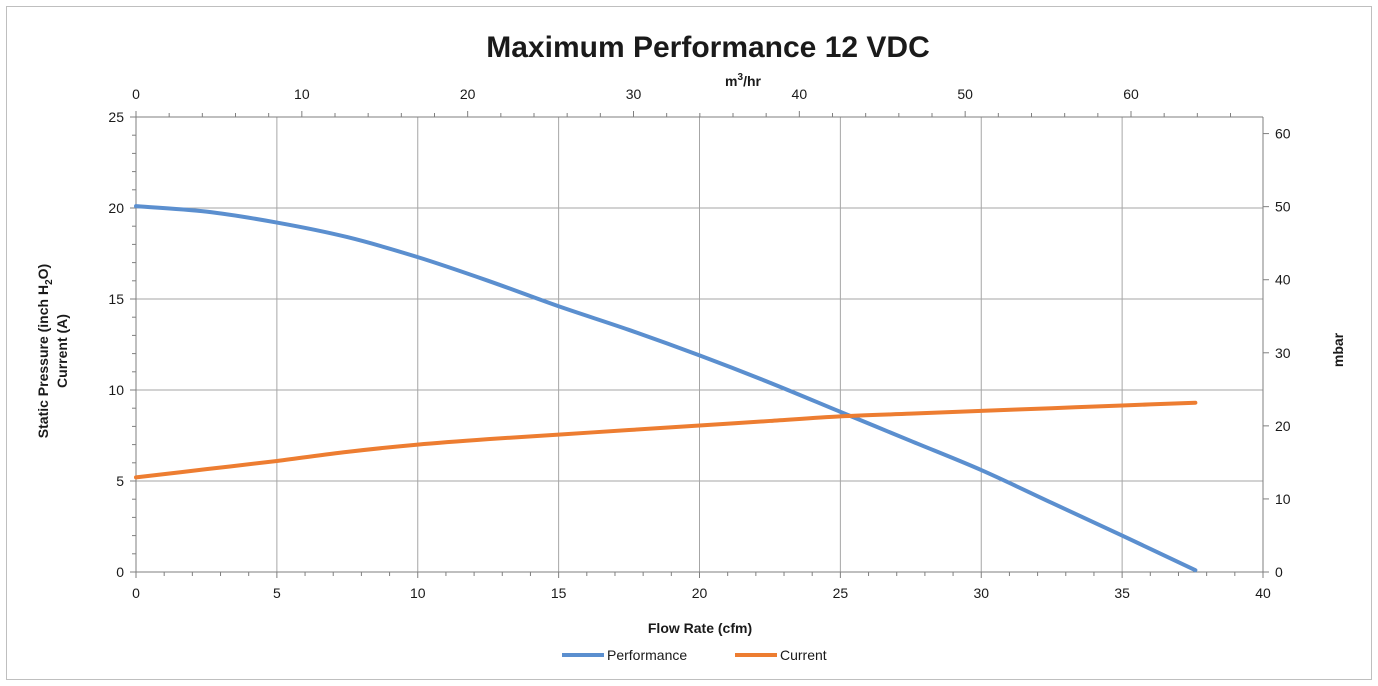 This screenshot has width=1378, height=686. I want to click on x-tick-label: 25, so click(841, 593).